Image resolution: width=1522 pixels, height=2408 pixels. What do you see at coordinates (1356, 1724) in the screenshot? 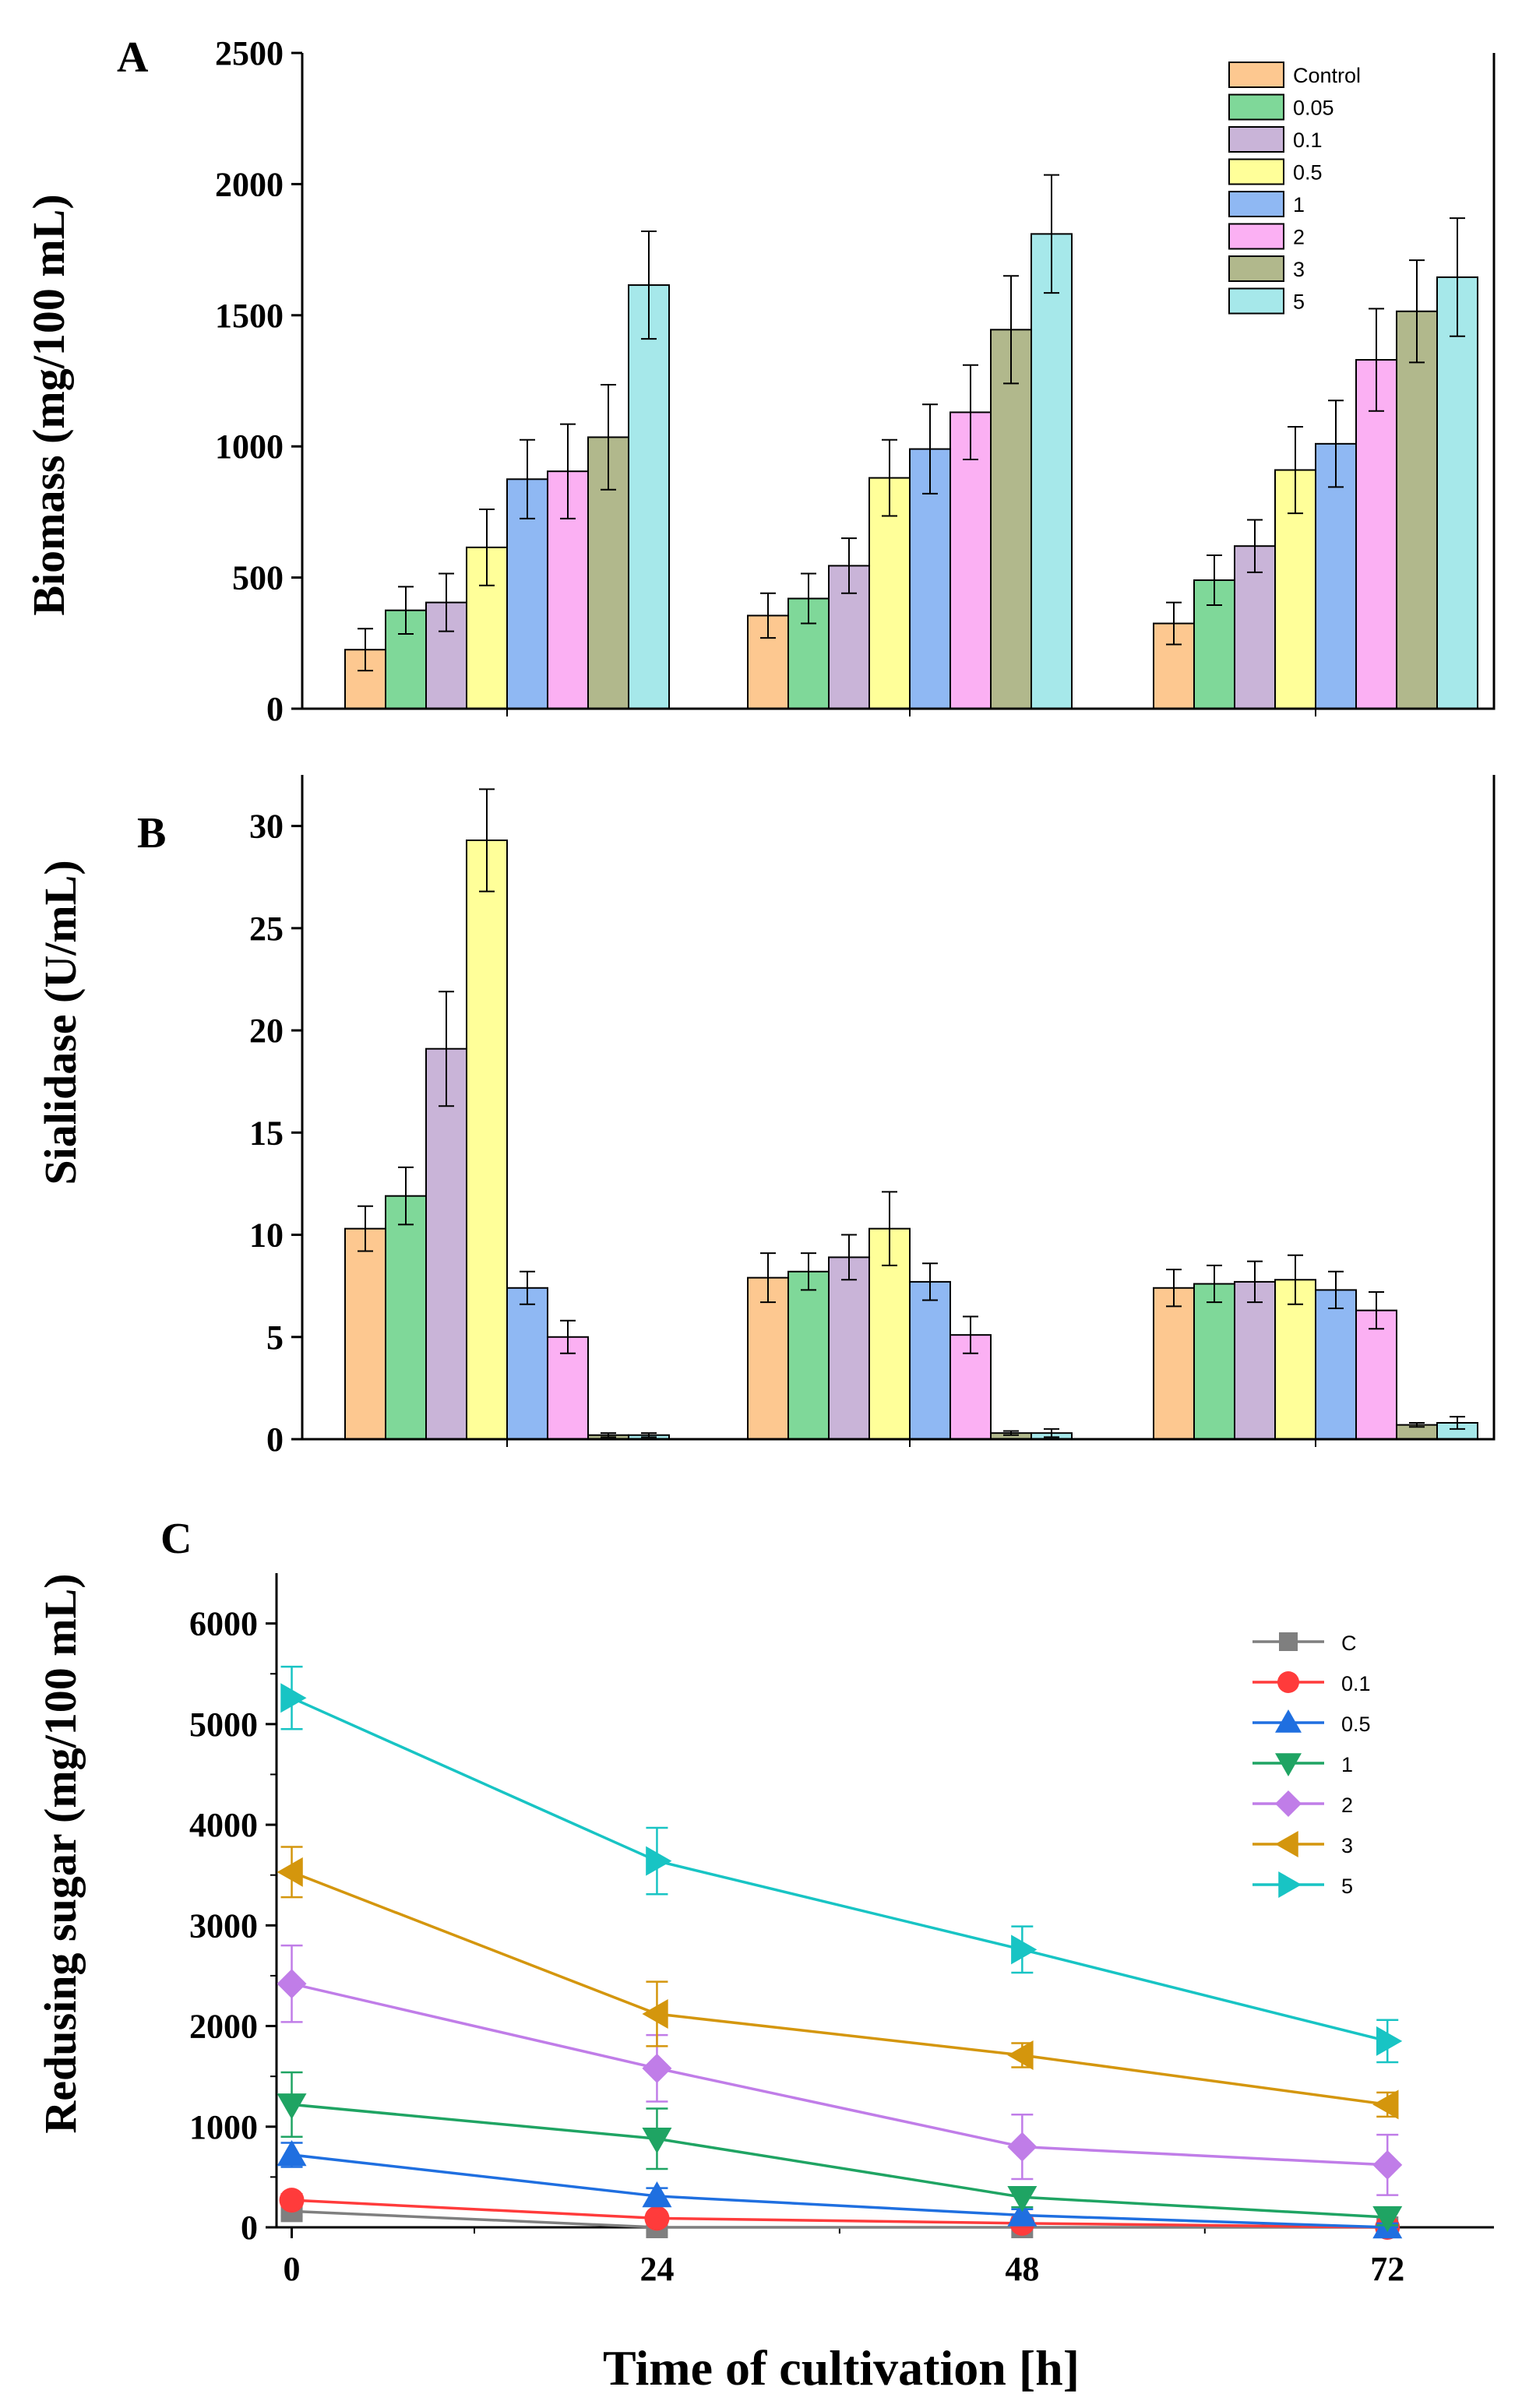
I see `c-legend-label: 0.5` at bounding box center [1356, 1724].